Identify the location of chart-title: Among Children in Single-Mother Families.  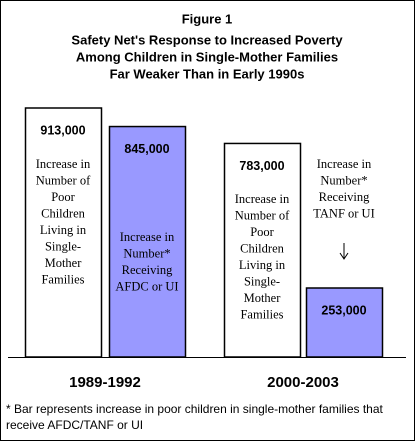
(207, 56).